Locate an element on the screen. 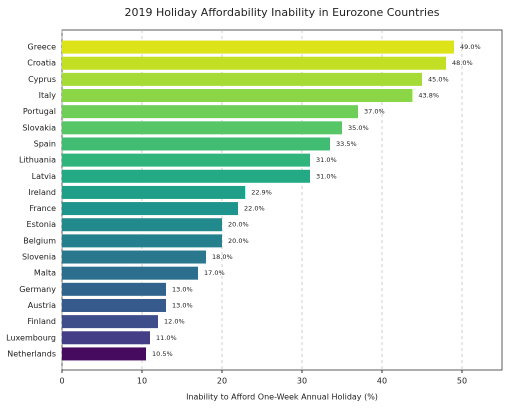  value-label: 22.9% is located at coordinates (261, 192).